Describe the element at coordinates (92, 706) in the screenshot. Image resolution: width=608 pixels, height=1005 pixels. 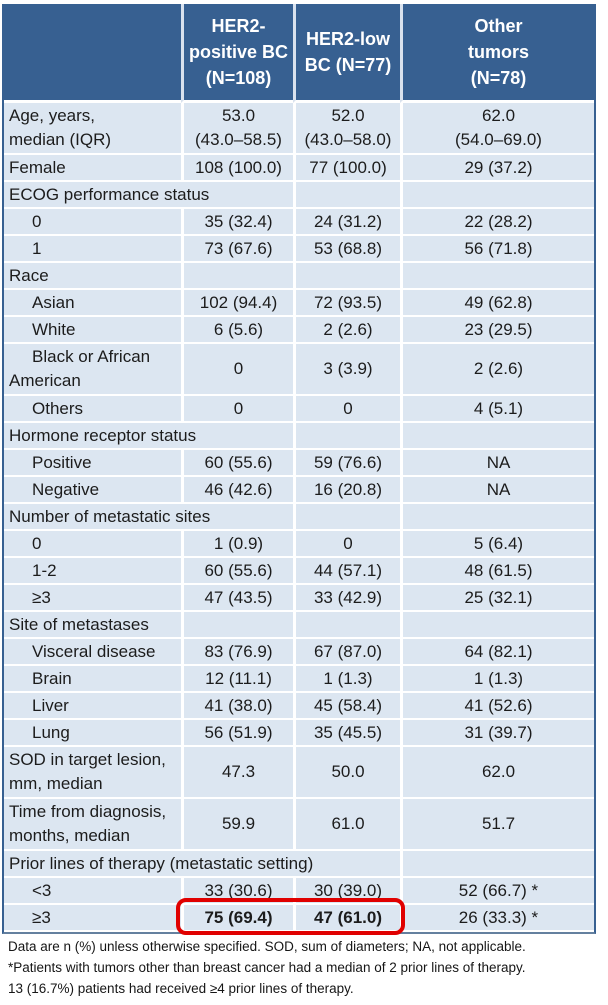
I see `row-label: Liver` at that location.